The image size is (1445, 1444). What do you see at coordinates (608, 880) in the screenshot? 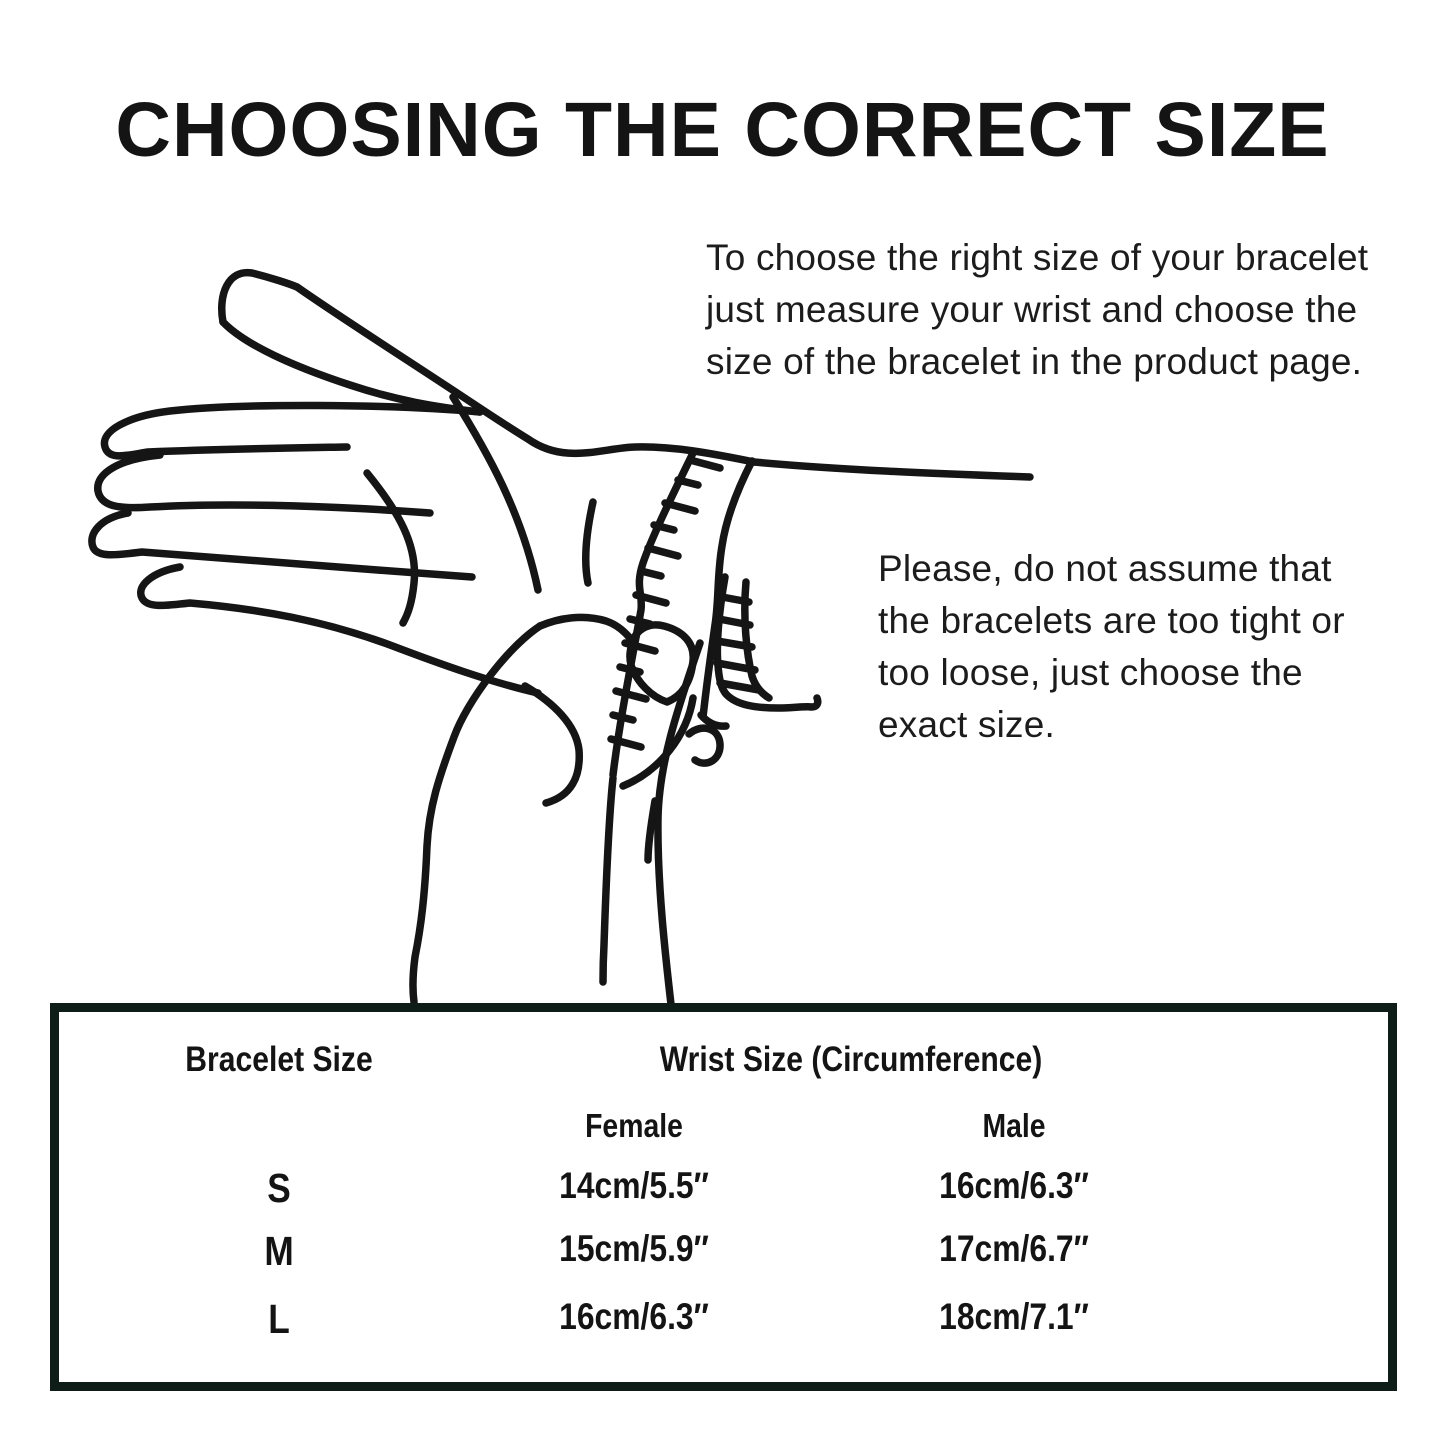
I see `tape-tail-left-edge` at bounding box center [608, 880].